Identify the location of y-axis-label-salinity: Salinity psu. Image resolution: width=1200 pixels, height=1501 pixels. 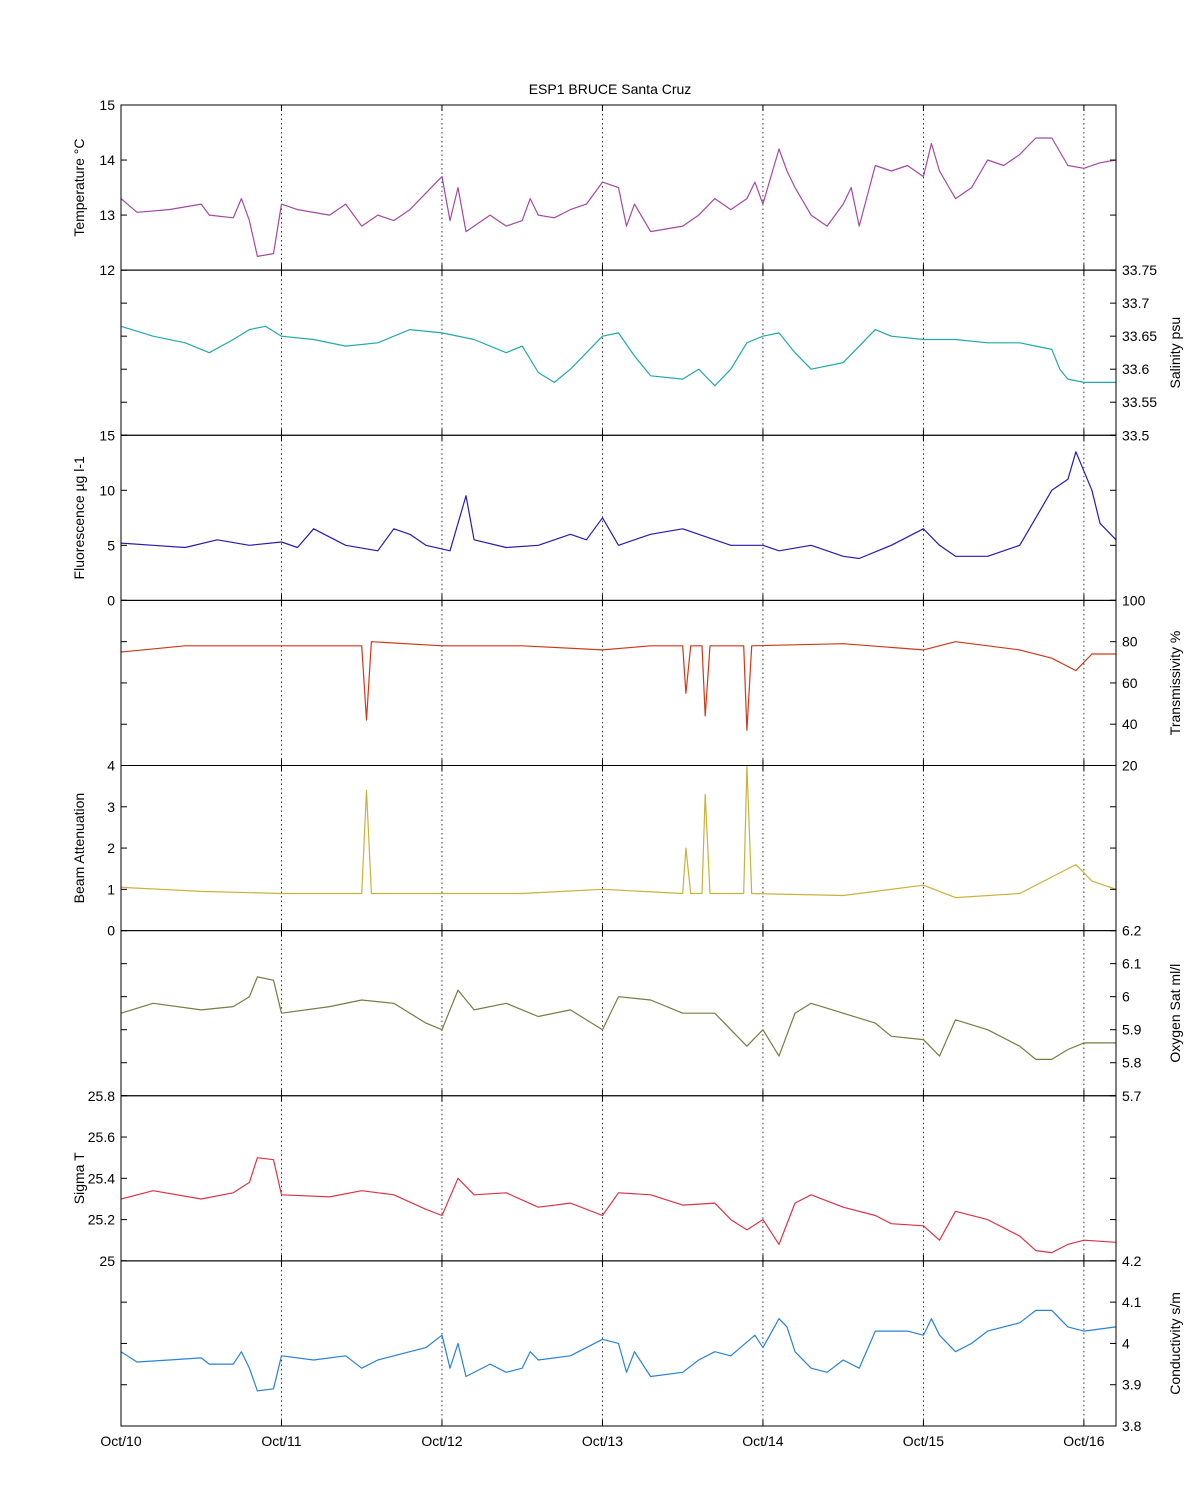
(1175, 353).